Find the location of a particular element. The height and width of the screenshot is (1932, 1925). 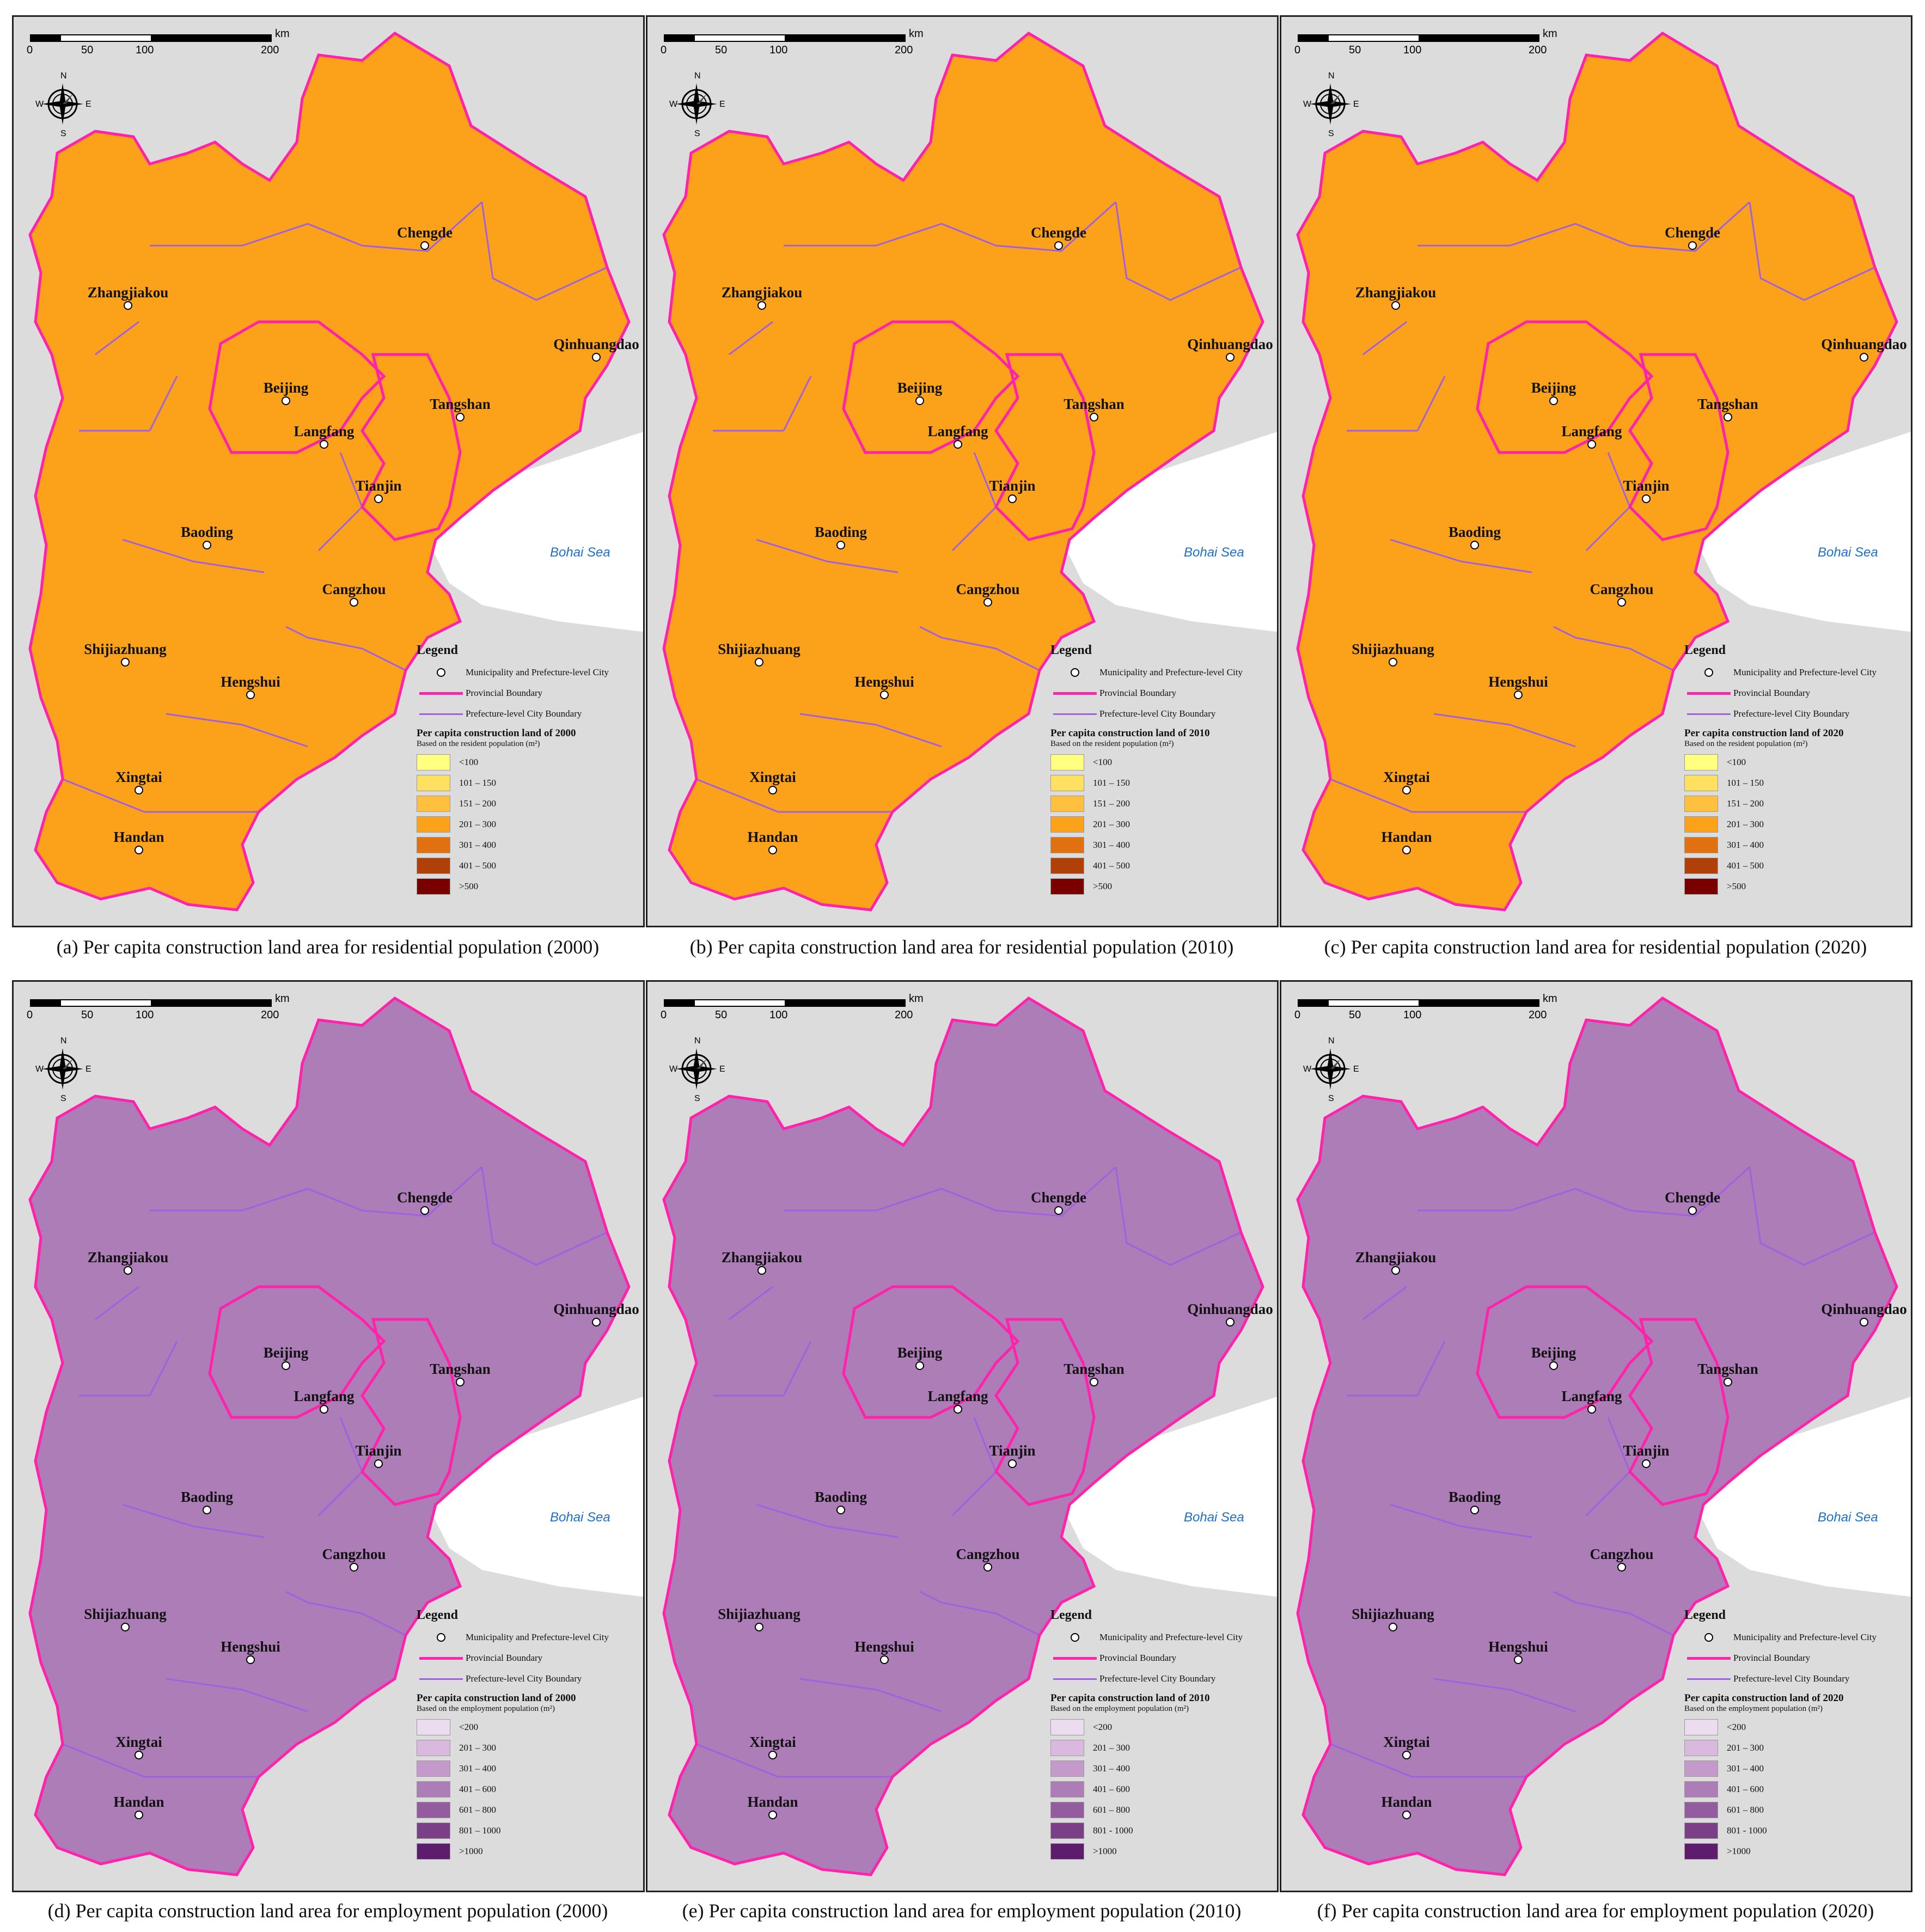

compass-e-label: E is located at coordinates (88, 105).